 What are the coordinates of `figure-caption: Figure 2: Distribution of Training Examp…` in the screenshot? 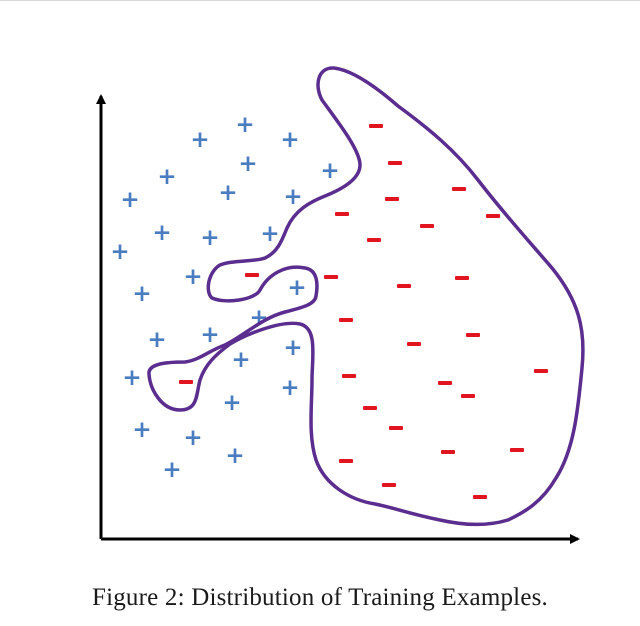 It's located at (320, 597).